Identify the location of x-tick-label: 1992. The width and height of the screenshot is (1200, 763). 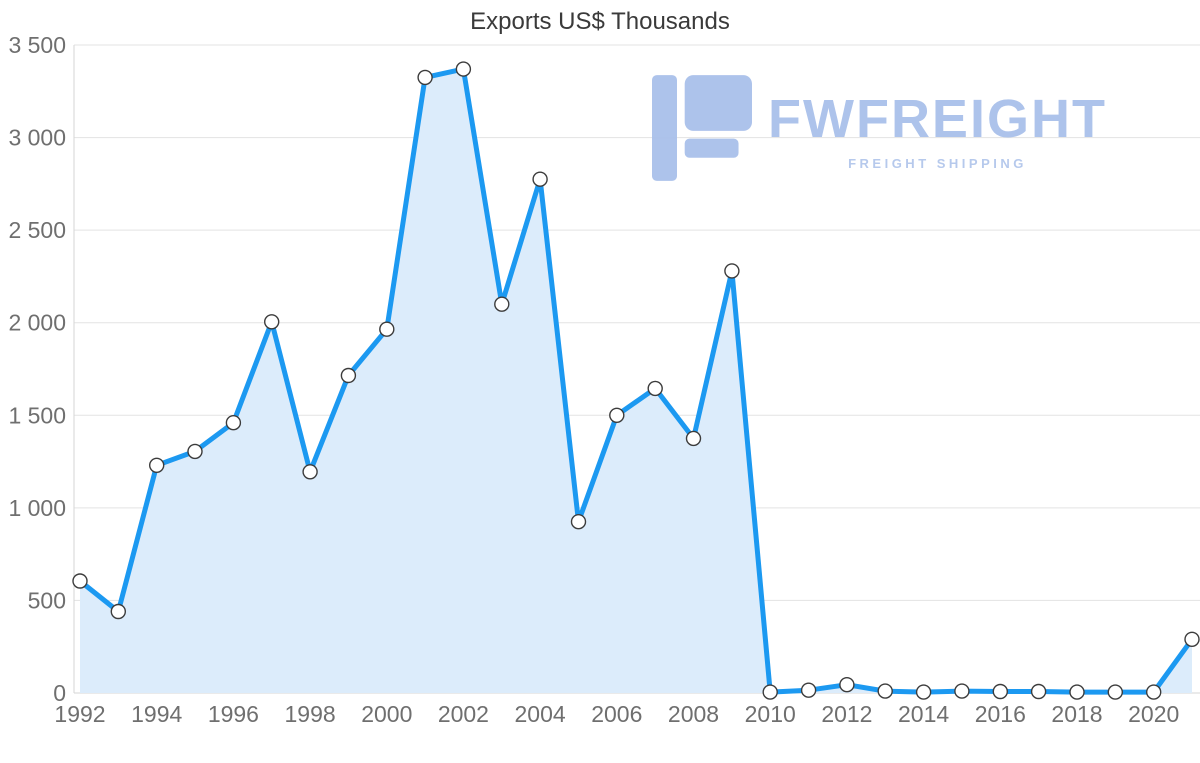
(79, 714).